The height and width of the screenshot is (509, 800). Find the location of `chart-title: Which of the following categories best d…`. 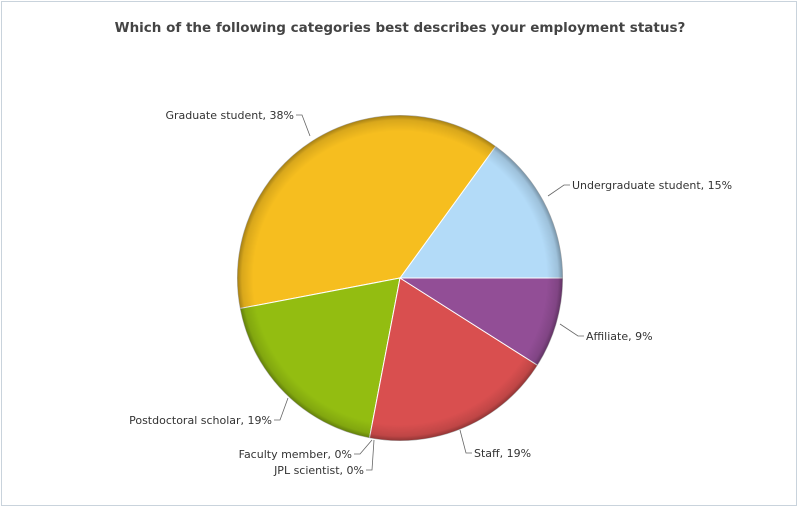

chart-title: Which of the following categories best d… is located at coordinates (400, 28).